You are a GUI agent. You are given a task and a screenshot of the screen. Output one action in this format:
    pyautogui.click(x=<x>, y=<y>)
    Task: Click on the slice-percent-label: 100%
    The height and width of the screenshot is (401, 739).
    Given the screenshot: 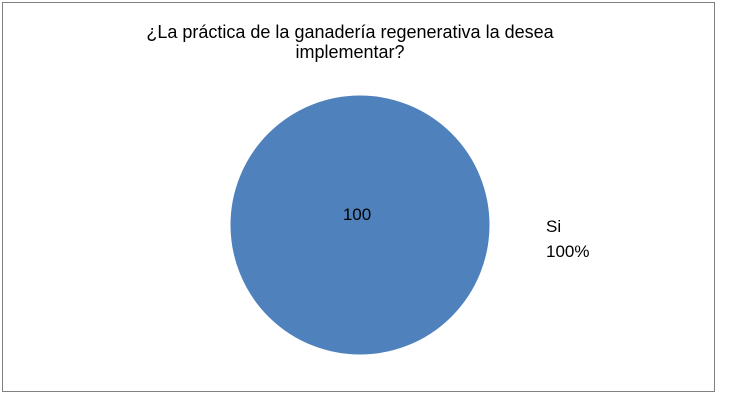 What is the action you would take?
    pyautogui.click(x=567, y=251)
    